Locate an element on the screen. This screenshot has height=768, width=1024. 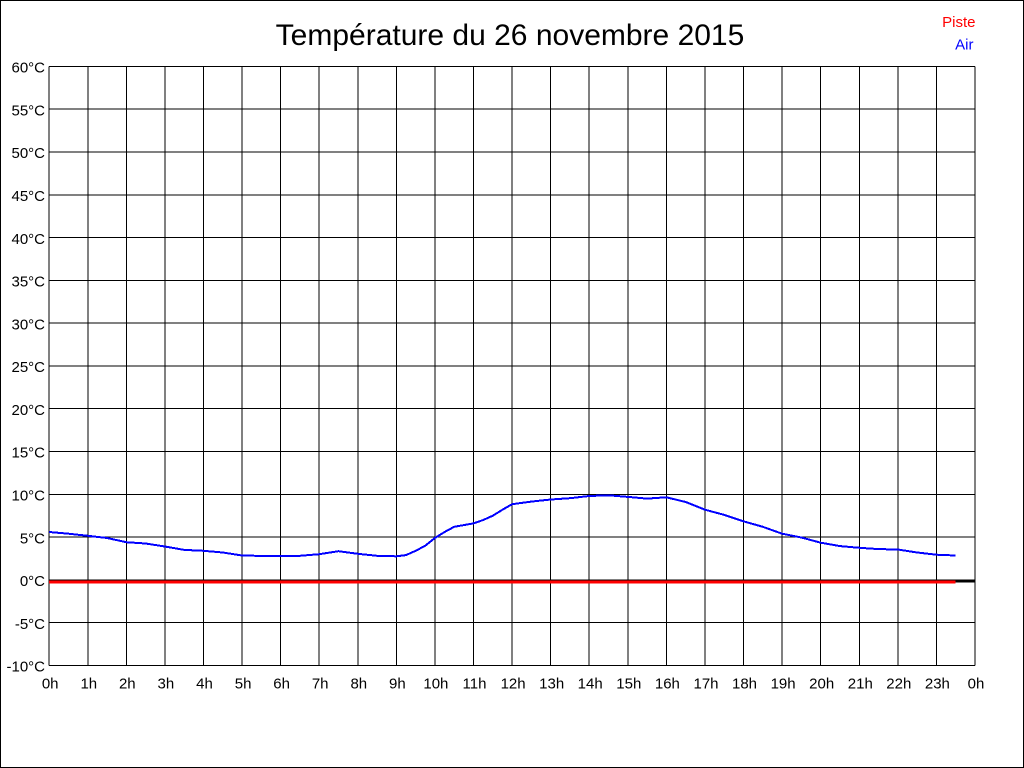
svg-text: 14h is located at coordinates (590, 684).